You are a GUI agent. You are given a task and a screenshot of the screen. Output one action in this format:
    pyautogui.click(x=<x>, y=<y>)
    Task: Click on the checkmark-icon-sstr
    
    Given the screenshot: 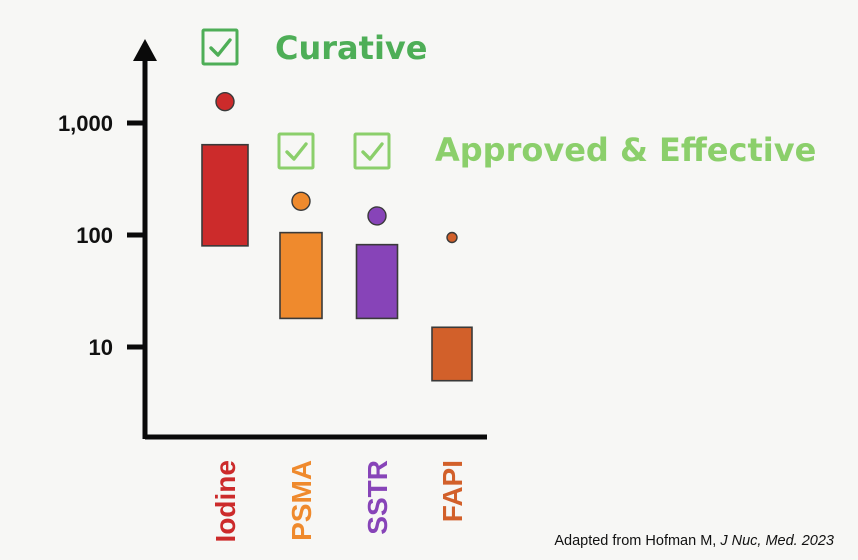 What is the action you would take?
    pyautogui.click(x=372, y=151)
    